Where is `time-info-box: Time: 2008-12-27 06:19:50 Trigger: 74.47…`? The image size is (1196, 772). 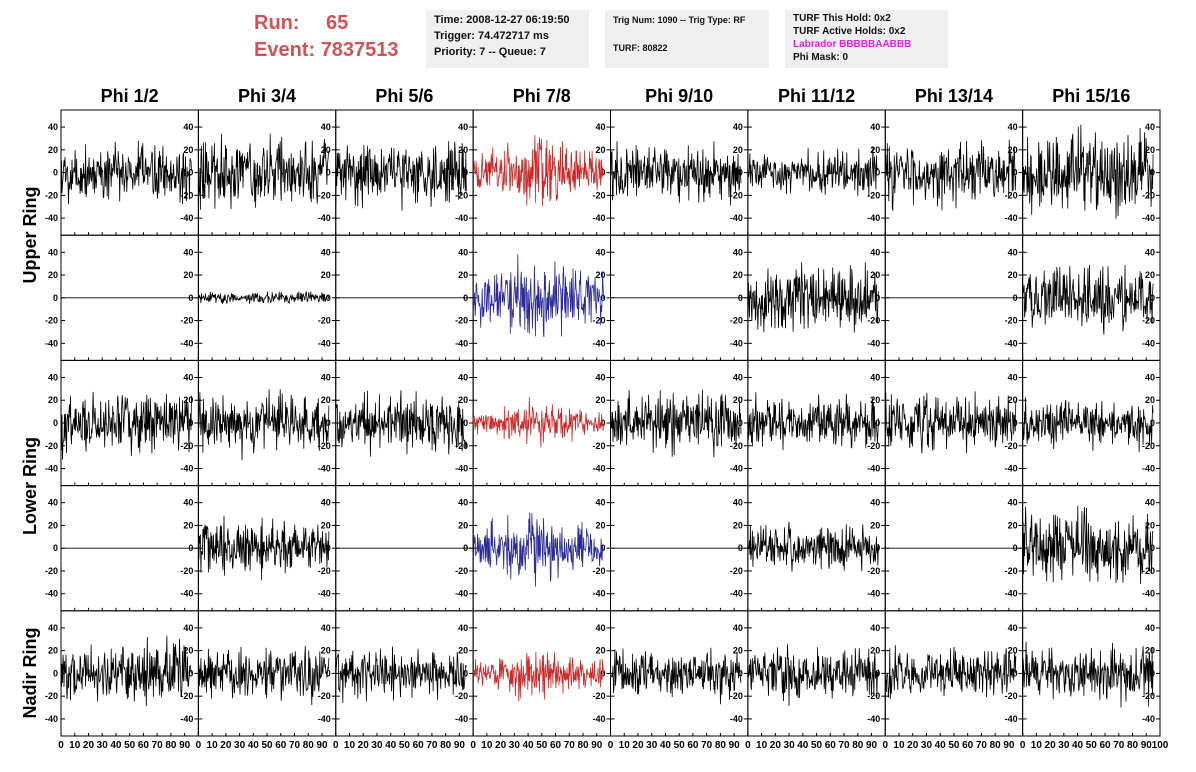 time-info-box: Time: 2008-12-27 06:19:50 Trigger: 74.47… is located at coordinates (507, 39).